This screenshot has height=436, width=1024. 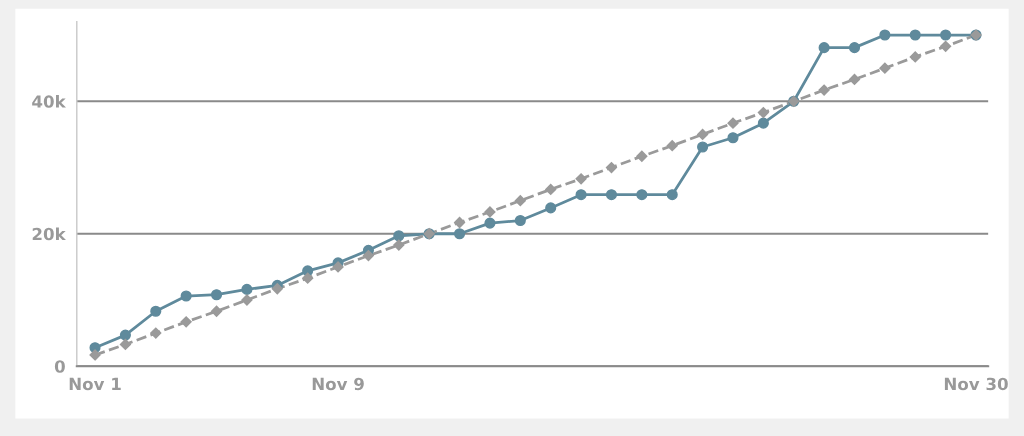 I want to click on x-tick-label: Nov 30, so click(x=976, y=384).